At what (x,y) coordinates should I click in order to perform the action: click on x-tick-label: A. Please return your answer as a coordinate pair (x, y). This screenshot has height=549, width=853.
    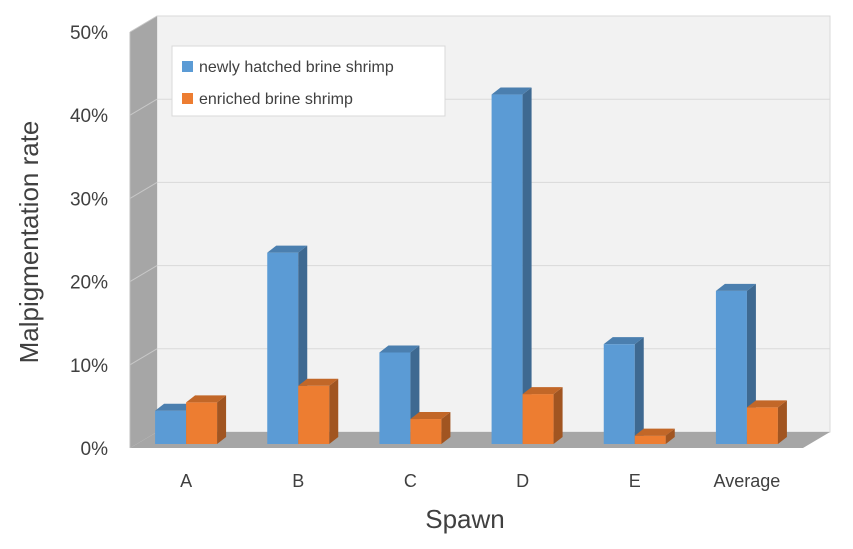
    Looking at the image, I should click on (186, 481).